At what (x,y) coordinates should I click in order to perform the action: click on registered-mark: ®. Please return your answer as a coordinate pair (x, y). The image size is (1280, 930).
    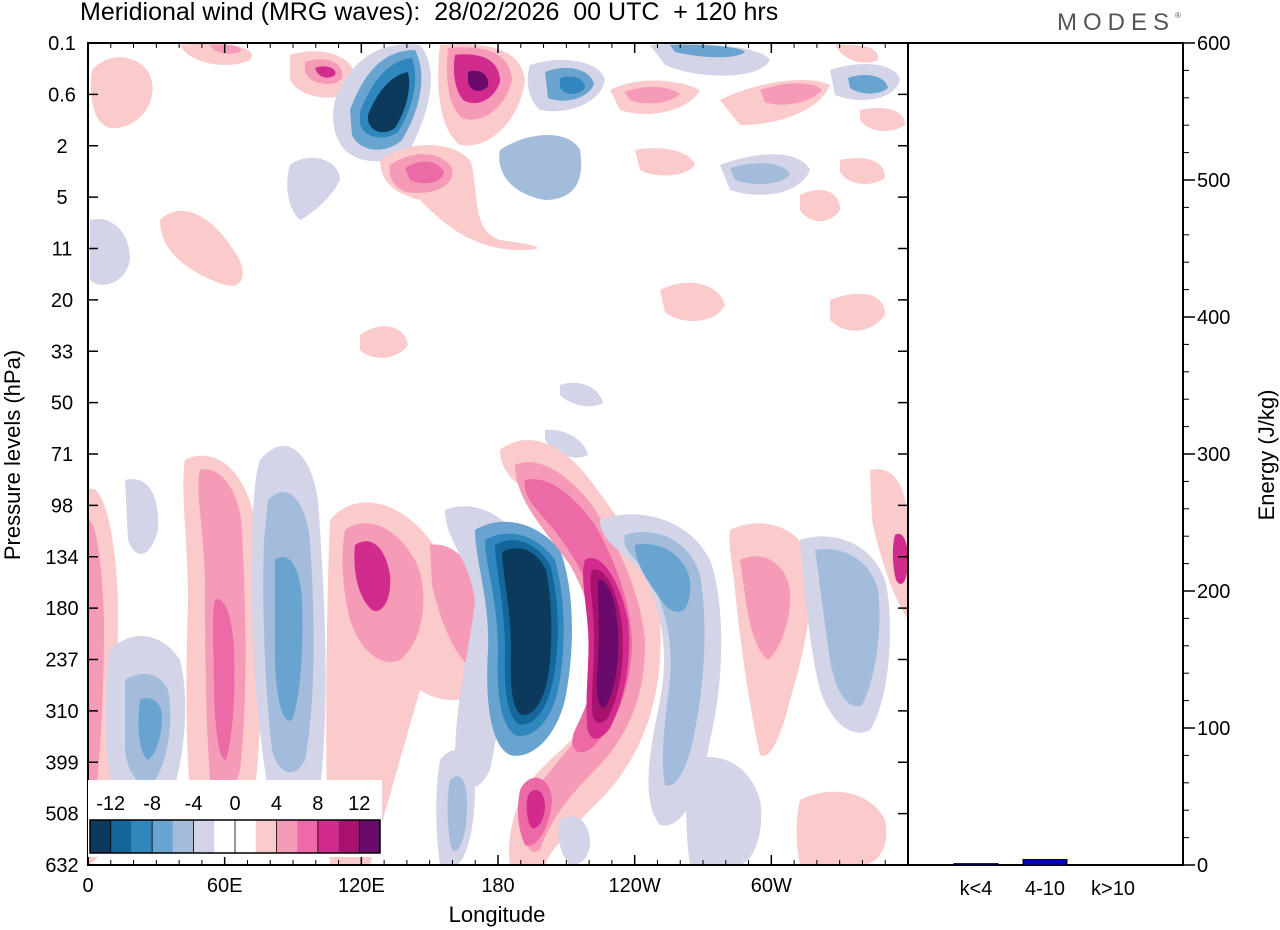
    Looking at the image, I should click on (1178, 15).